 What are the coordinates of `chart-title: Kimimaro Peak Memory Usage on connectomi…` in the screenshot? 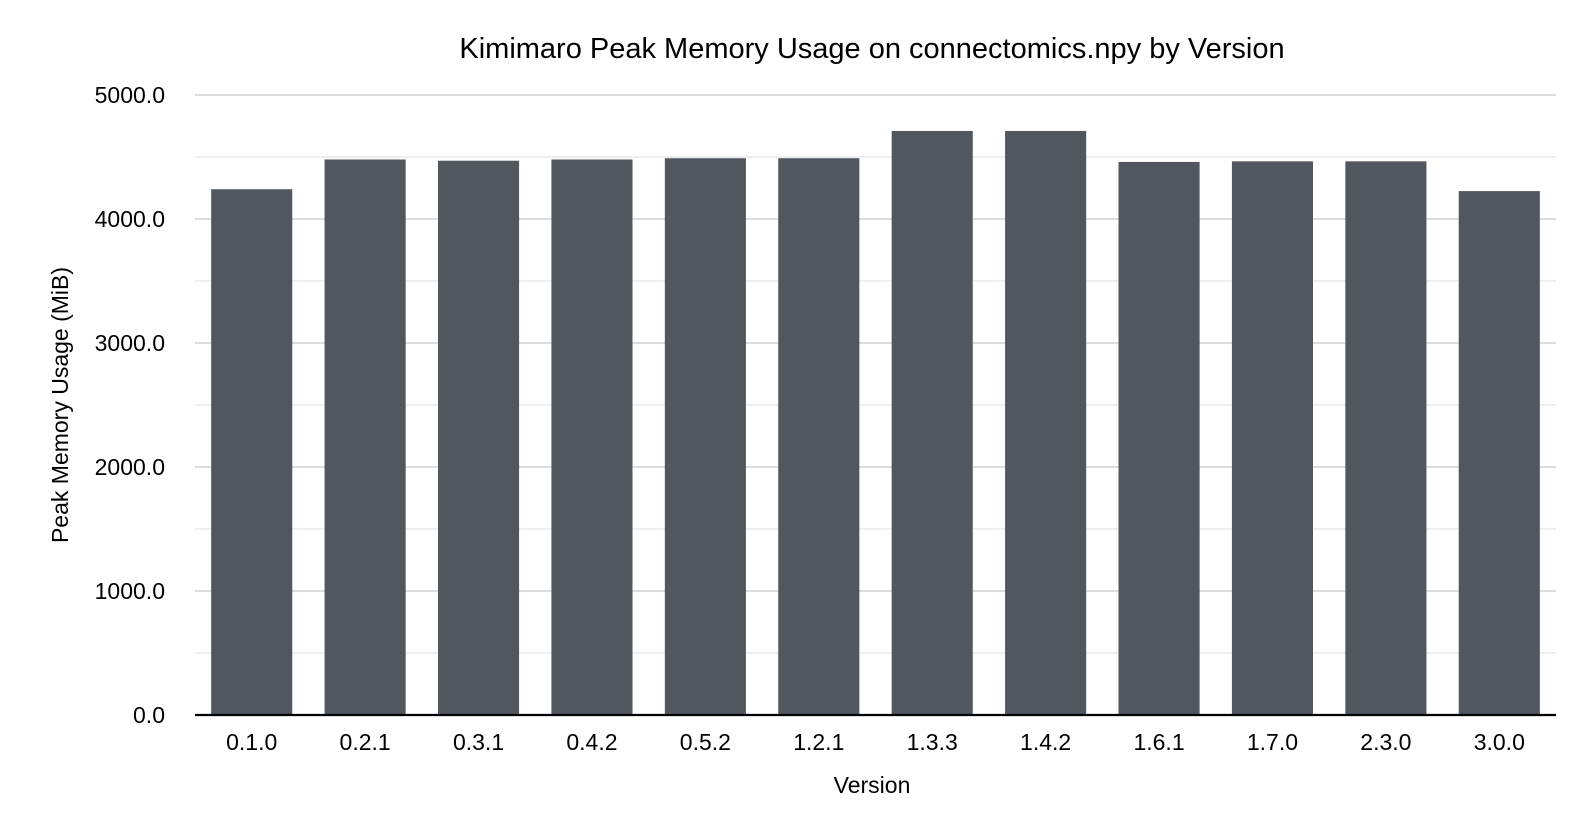 It's located at (871, 49).